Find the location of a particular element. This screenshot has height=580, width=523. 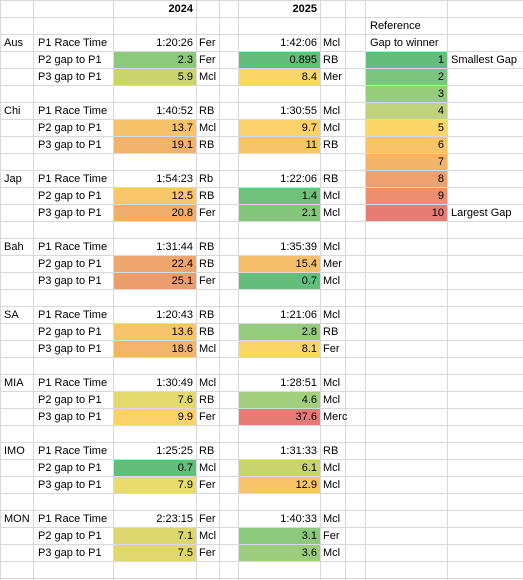

value-2024: 1:40:52 is located at coordinates (174, 111).